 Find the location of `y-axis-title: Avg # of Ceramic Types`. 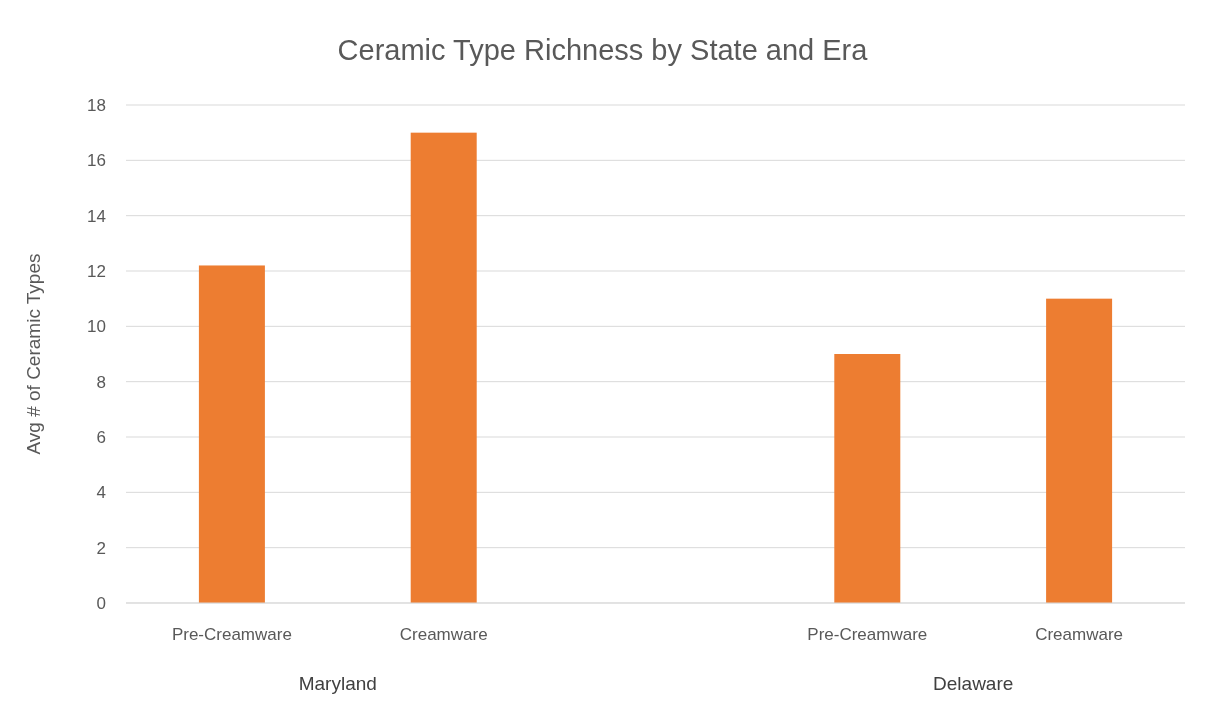

y-axis-title: Avg # of Ceramic Types is located at coordinates (33, 354).